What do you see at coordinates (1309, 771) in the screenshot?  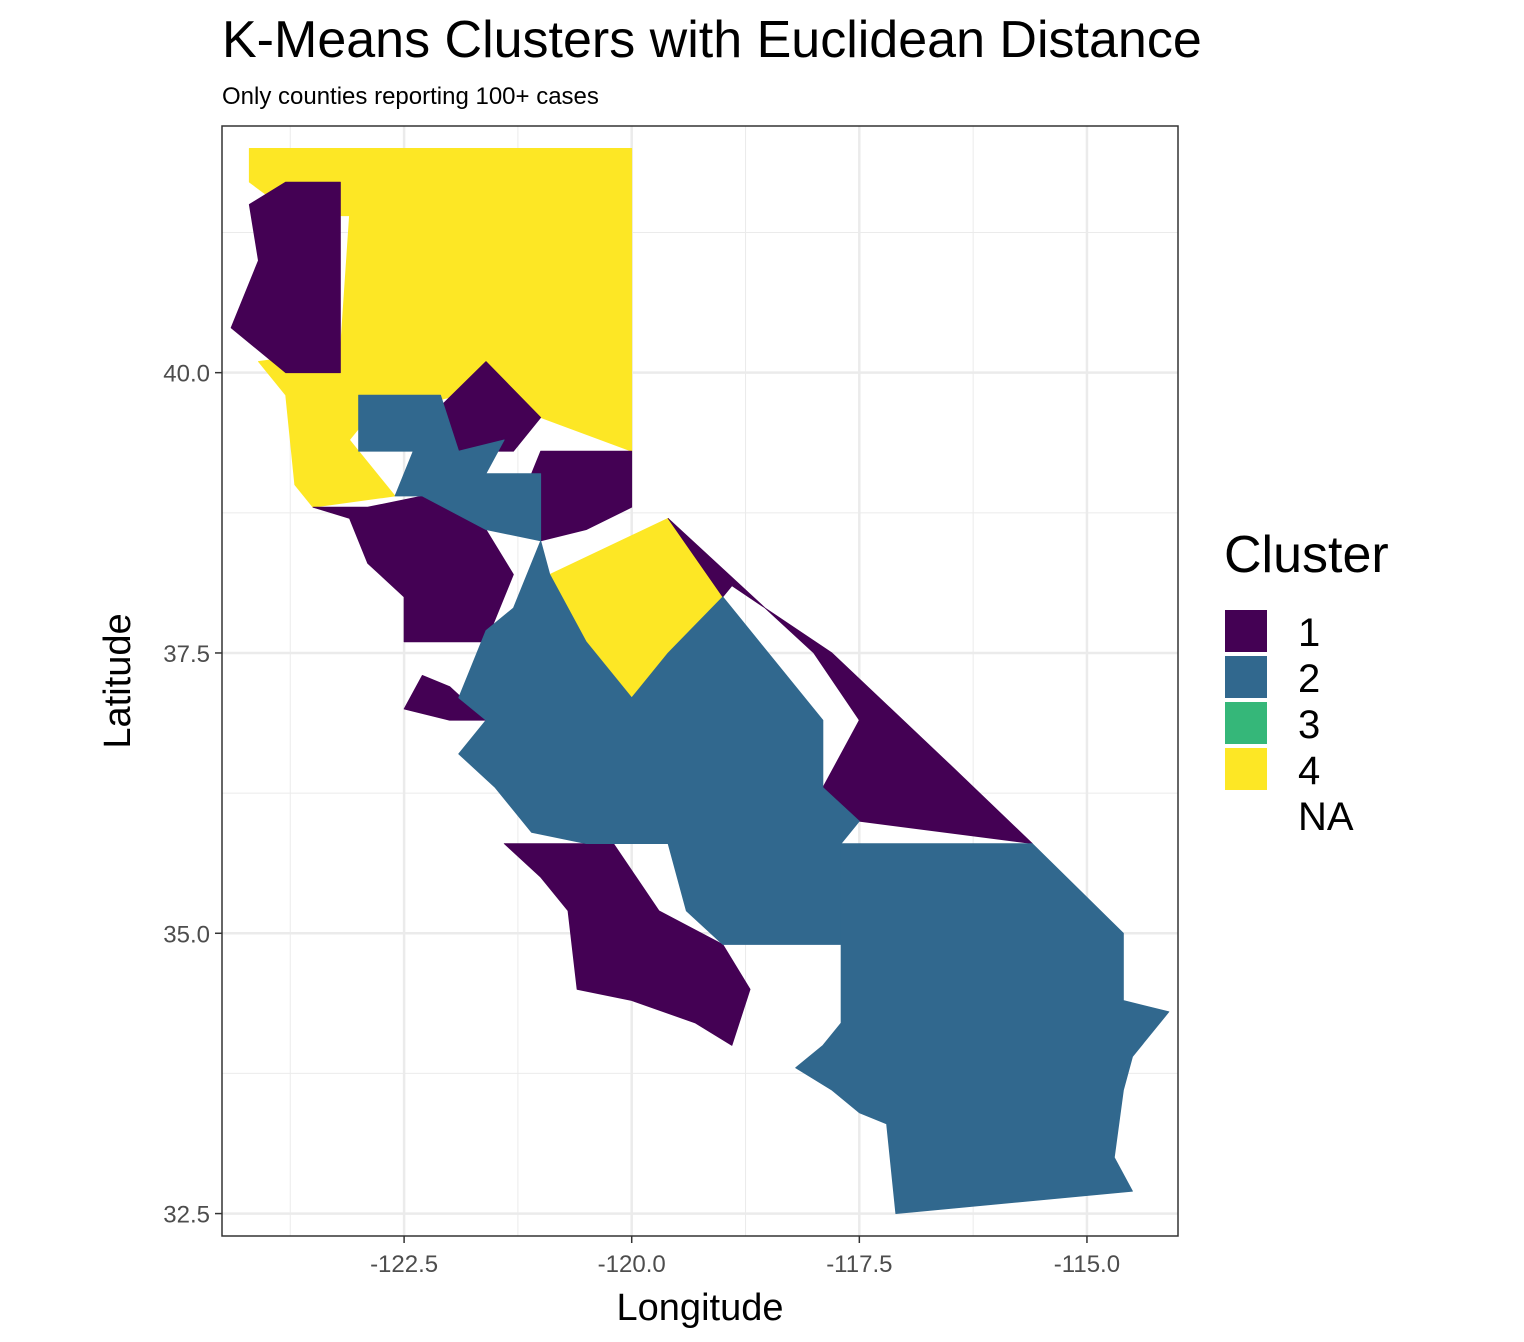 I see `legend-label-4: 4` at bounding box center [1309, 771].